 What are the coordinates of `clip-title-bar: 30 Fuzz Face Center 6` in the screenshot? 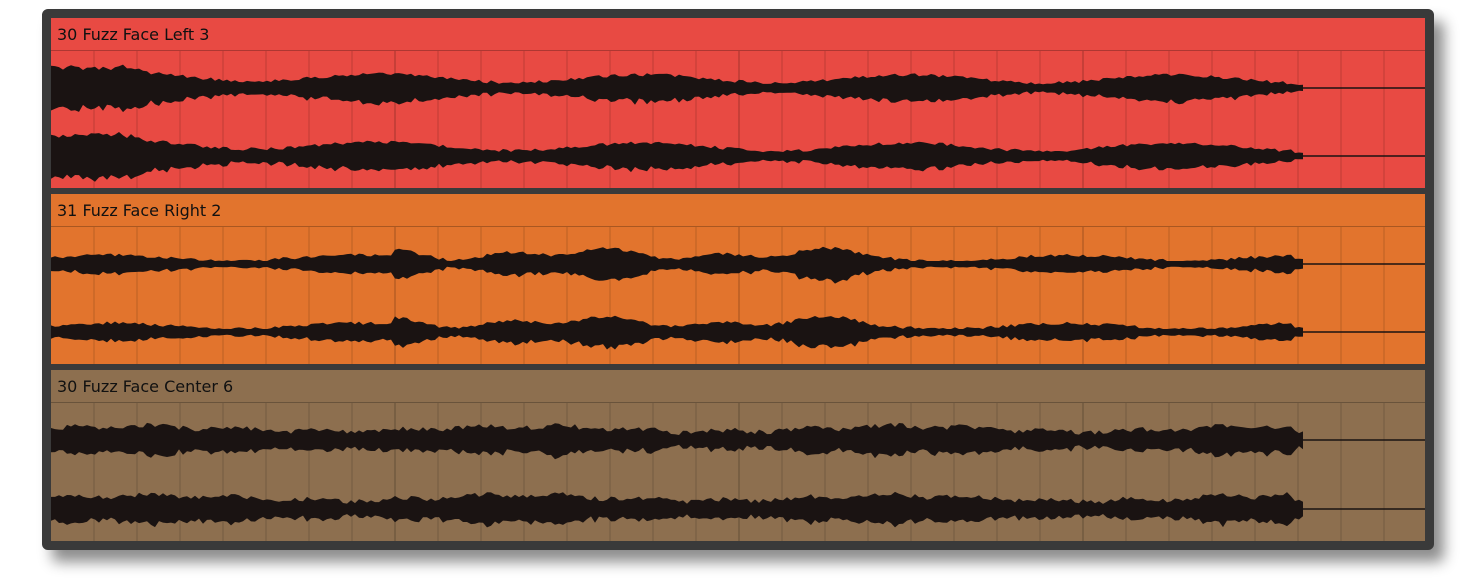 It's located at (738, 386).